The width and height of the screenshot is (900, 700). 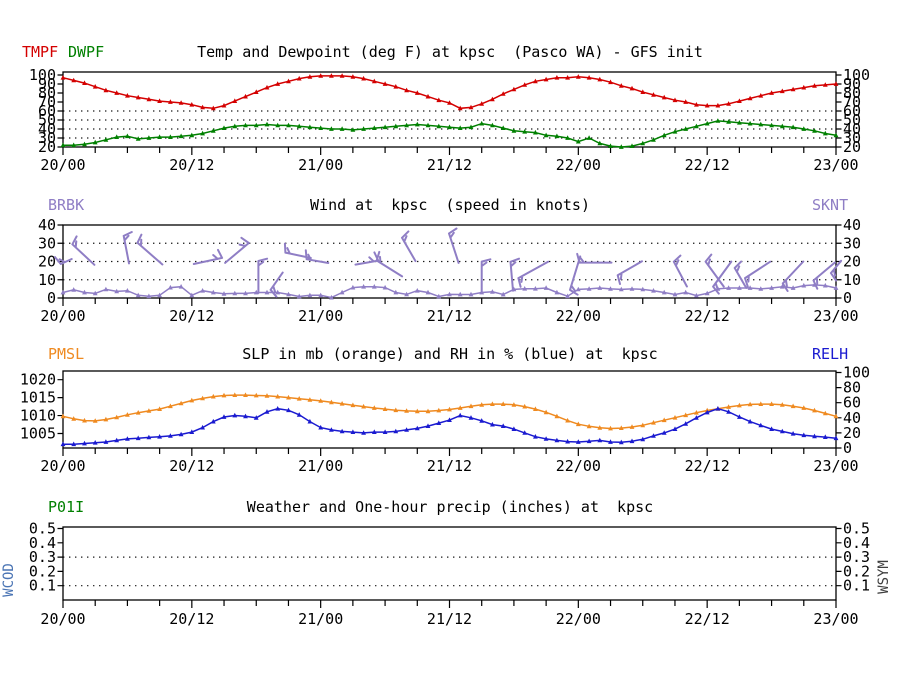 I want to click on legend-tmpf-label: TMPF, so click(x=40, y=52).